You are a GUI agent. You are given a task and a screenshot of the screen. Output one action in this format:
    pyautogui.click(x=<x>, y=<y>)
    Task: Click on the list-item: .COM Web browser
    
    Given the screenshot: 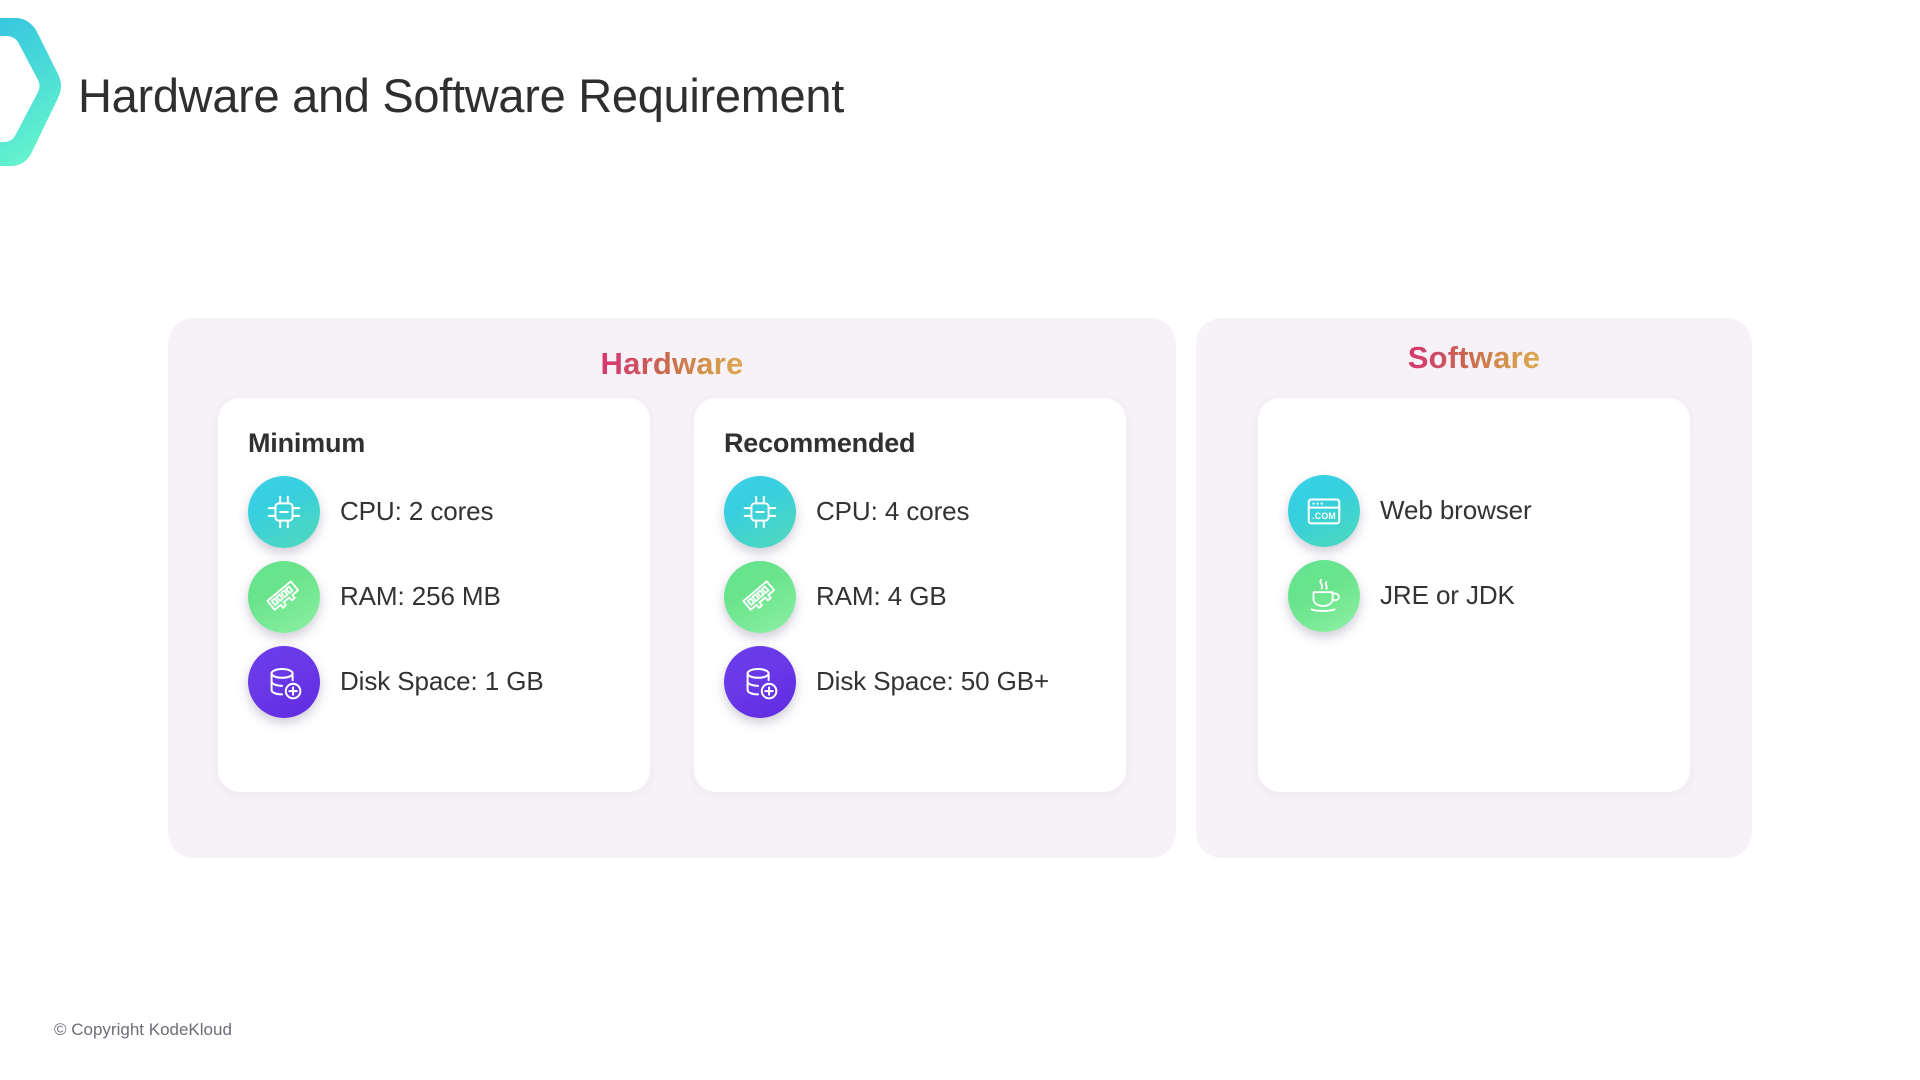 What is the action you would take?
    pyautogui.click(x=1472, y=510)
    